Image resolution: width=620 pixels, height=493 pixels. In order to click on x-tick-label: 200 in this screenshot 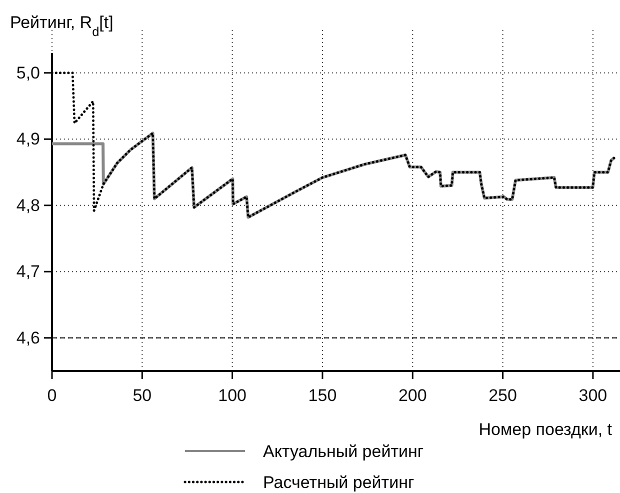, I will do `click(412, 396)`.